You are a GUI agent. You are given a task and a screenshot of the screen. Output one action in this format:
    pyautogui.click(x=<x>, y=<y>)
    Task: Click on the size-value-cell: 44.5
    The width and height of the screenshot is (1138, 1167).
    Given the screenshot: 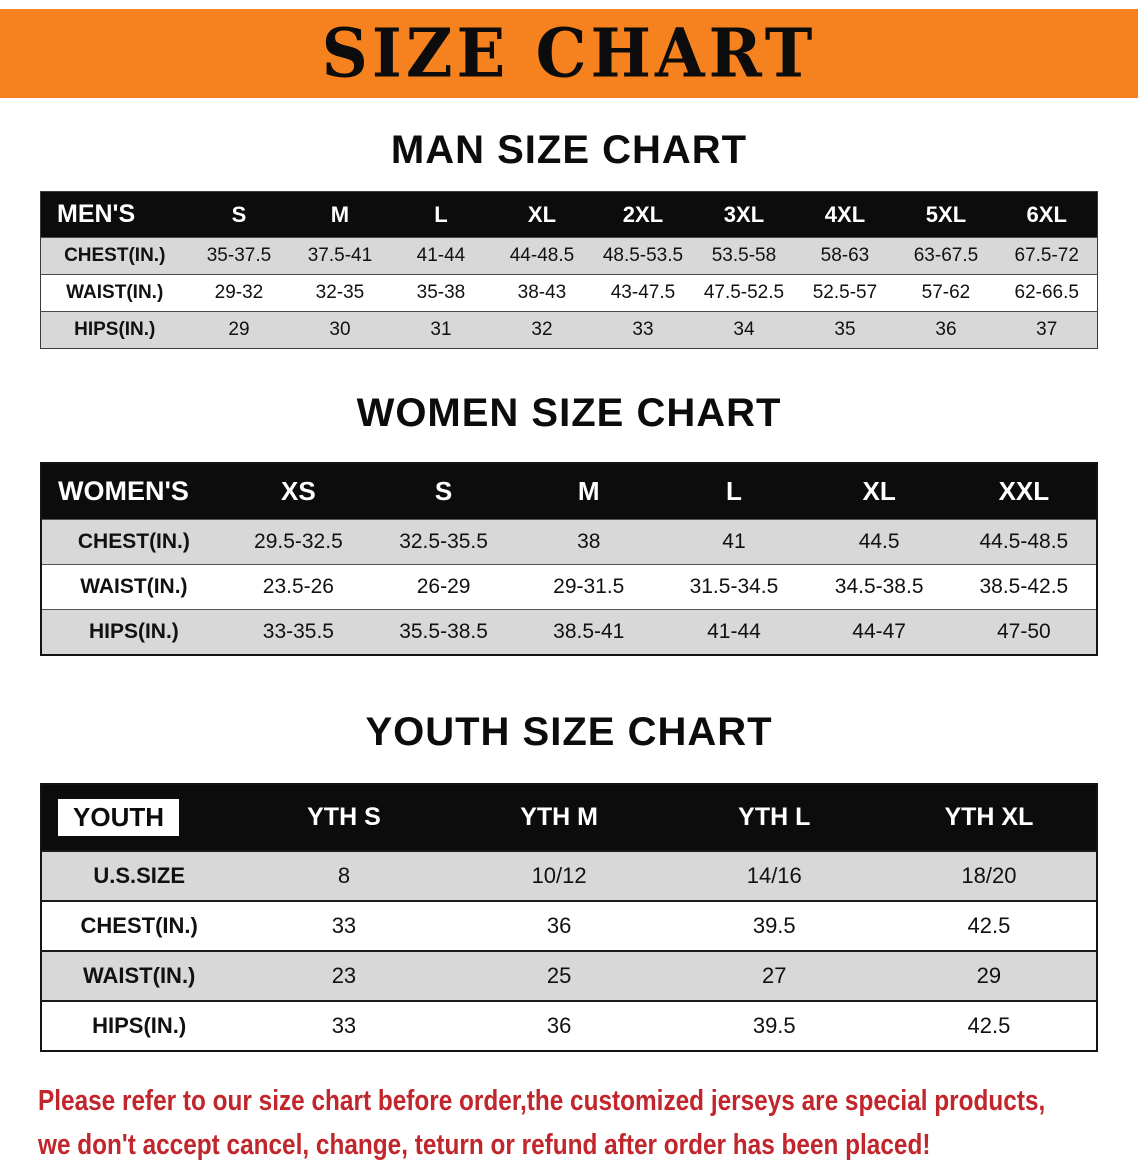 What is the action you would take?
    pyautogui.click(x=879, y=542)
    